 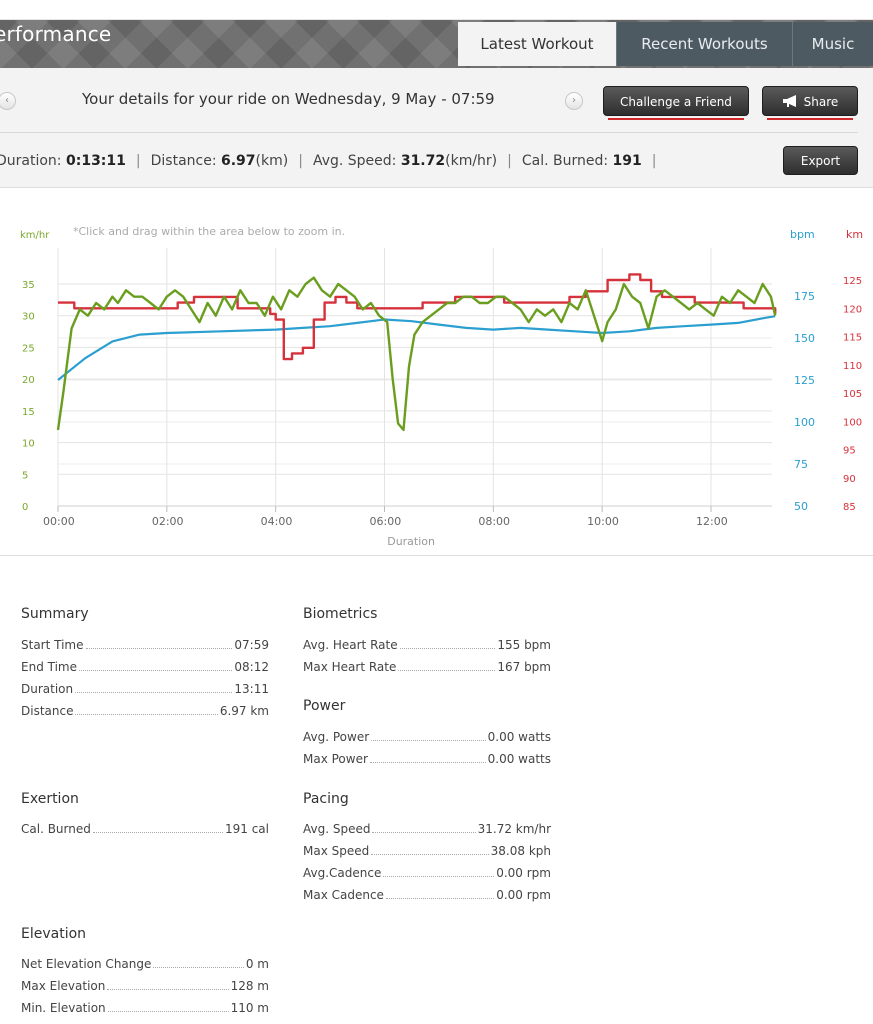 I want to click on elevation-series-line, so click(x=417, y=317).